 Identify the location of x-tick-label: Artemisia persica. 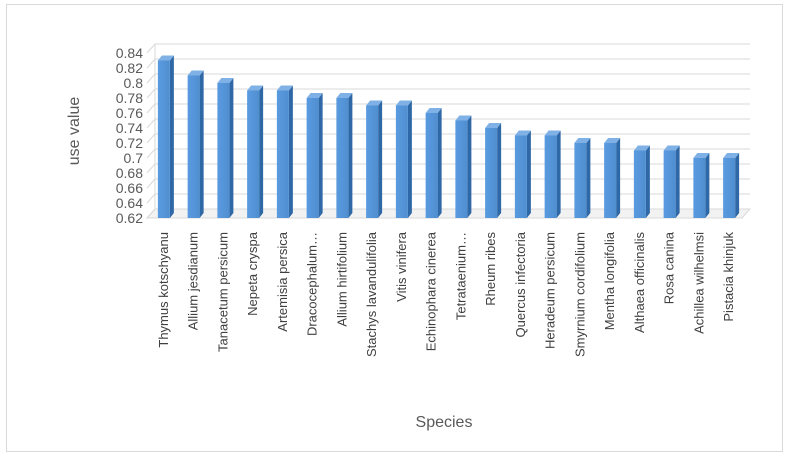
(282, 281).